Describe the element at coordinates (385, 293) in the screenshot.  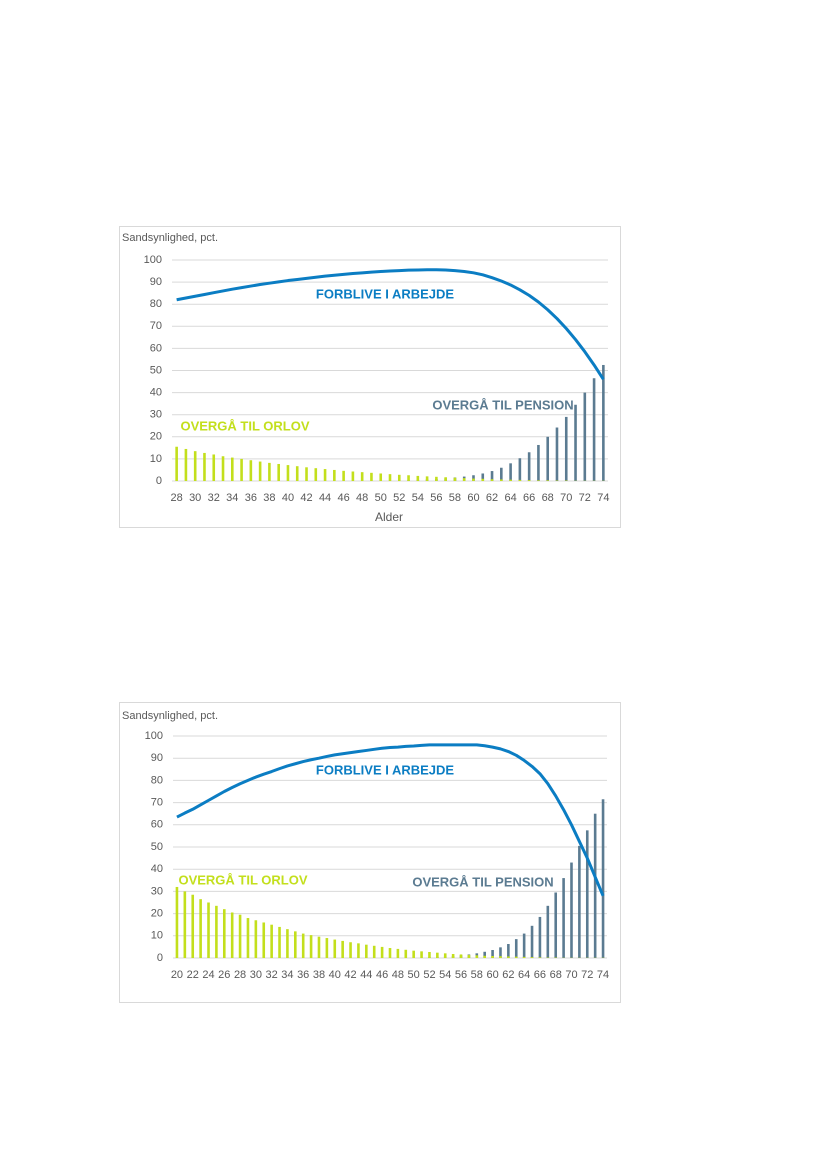
I see `series-label: FORBLIVE I ARBEJDE` at that location.